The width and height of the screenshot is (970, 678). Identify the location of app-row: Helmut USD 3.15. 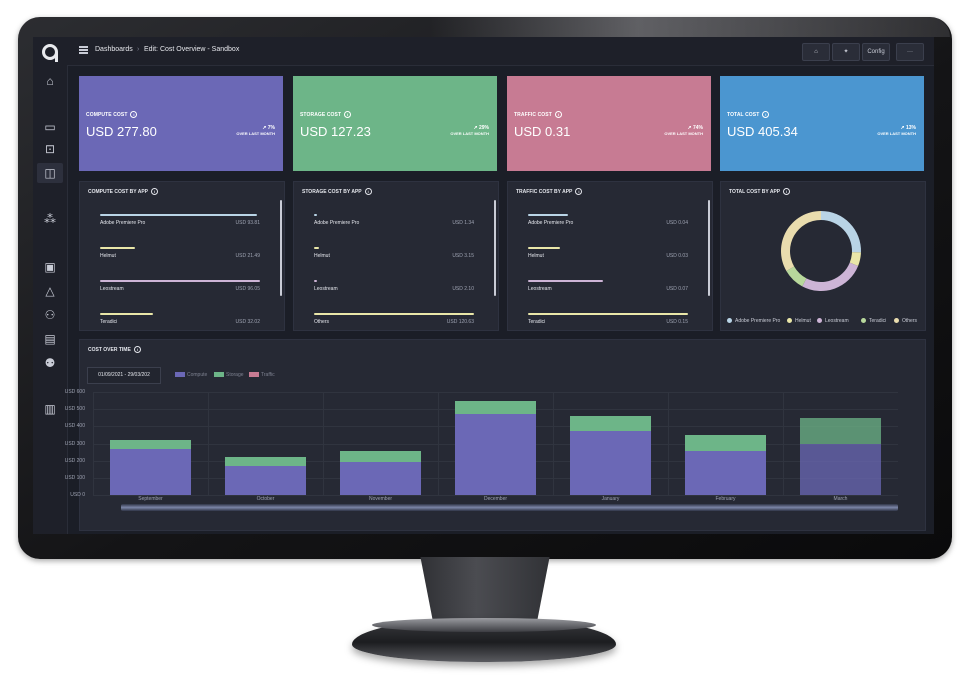
(394, 257).